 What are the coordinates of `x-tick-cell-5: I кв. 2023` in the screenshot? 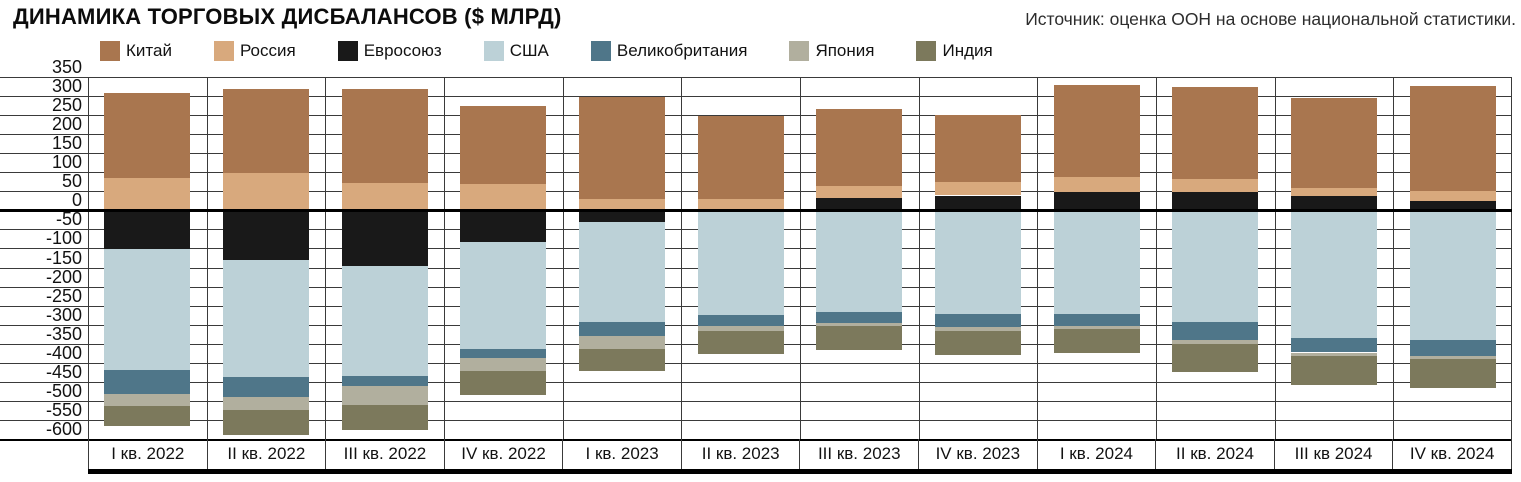 It's located at (622, 454).